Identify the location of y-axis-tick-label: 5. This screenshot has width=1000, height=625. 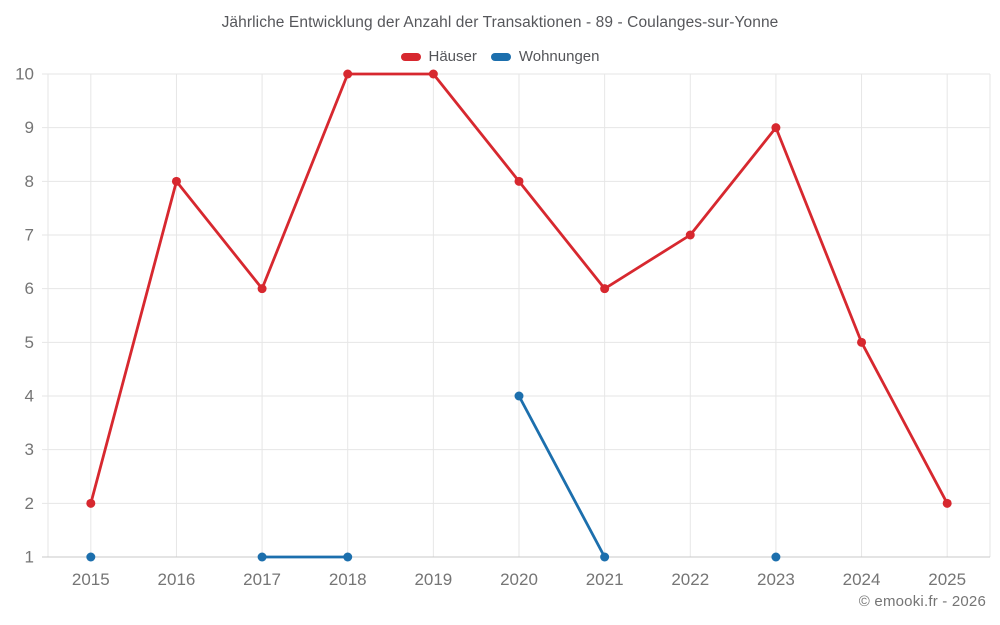
(29, 342).